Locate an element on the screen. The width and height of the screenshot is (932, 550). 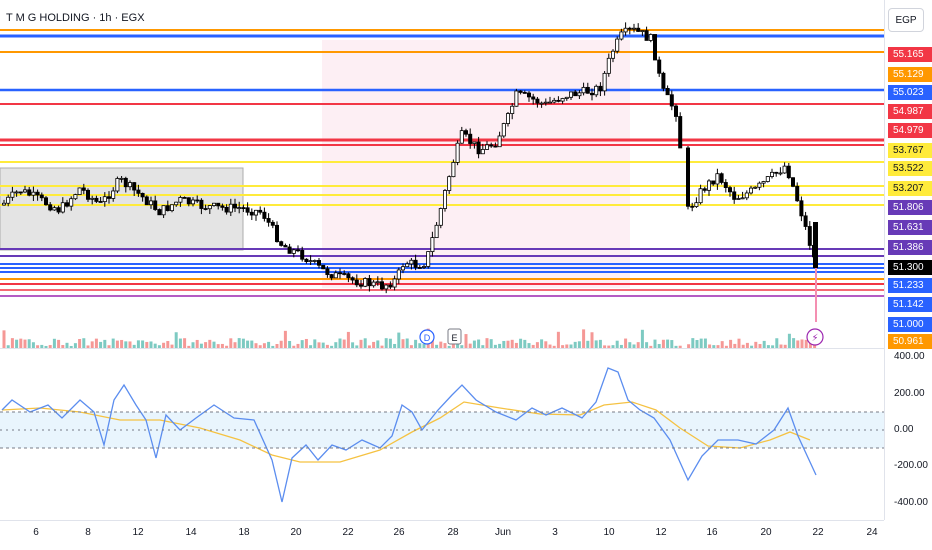
price-tag: 51.300 is located at coordinates (910, 267).